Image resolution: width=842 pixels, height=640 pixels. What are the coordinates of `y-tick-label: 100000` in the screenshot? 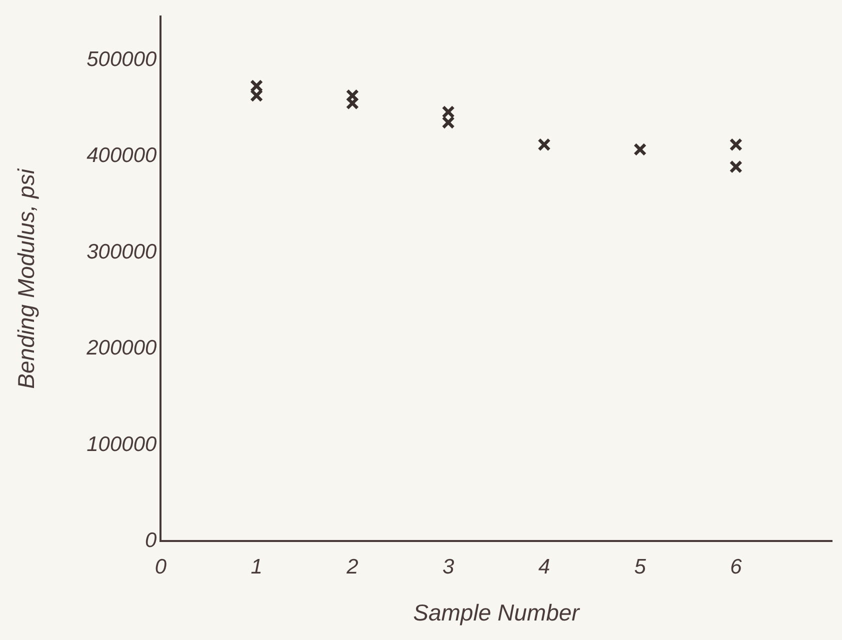 It's located at (121, 444).